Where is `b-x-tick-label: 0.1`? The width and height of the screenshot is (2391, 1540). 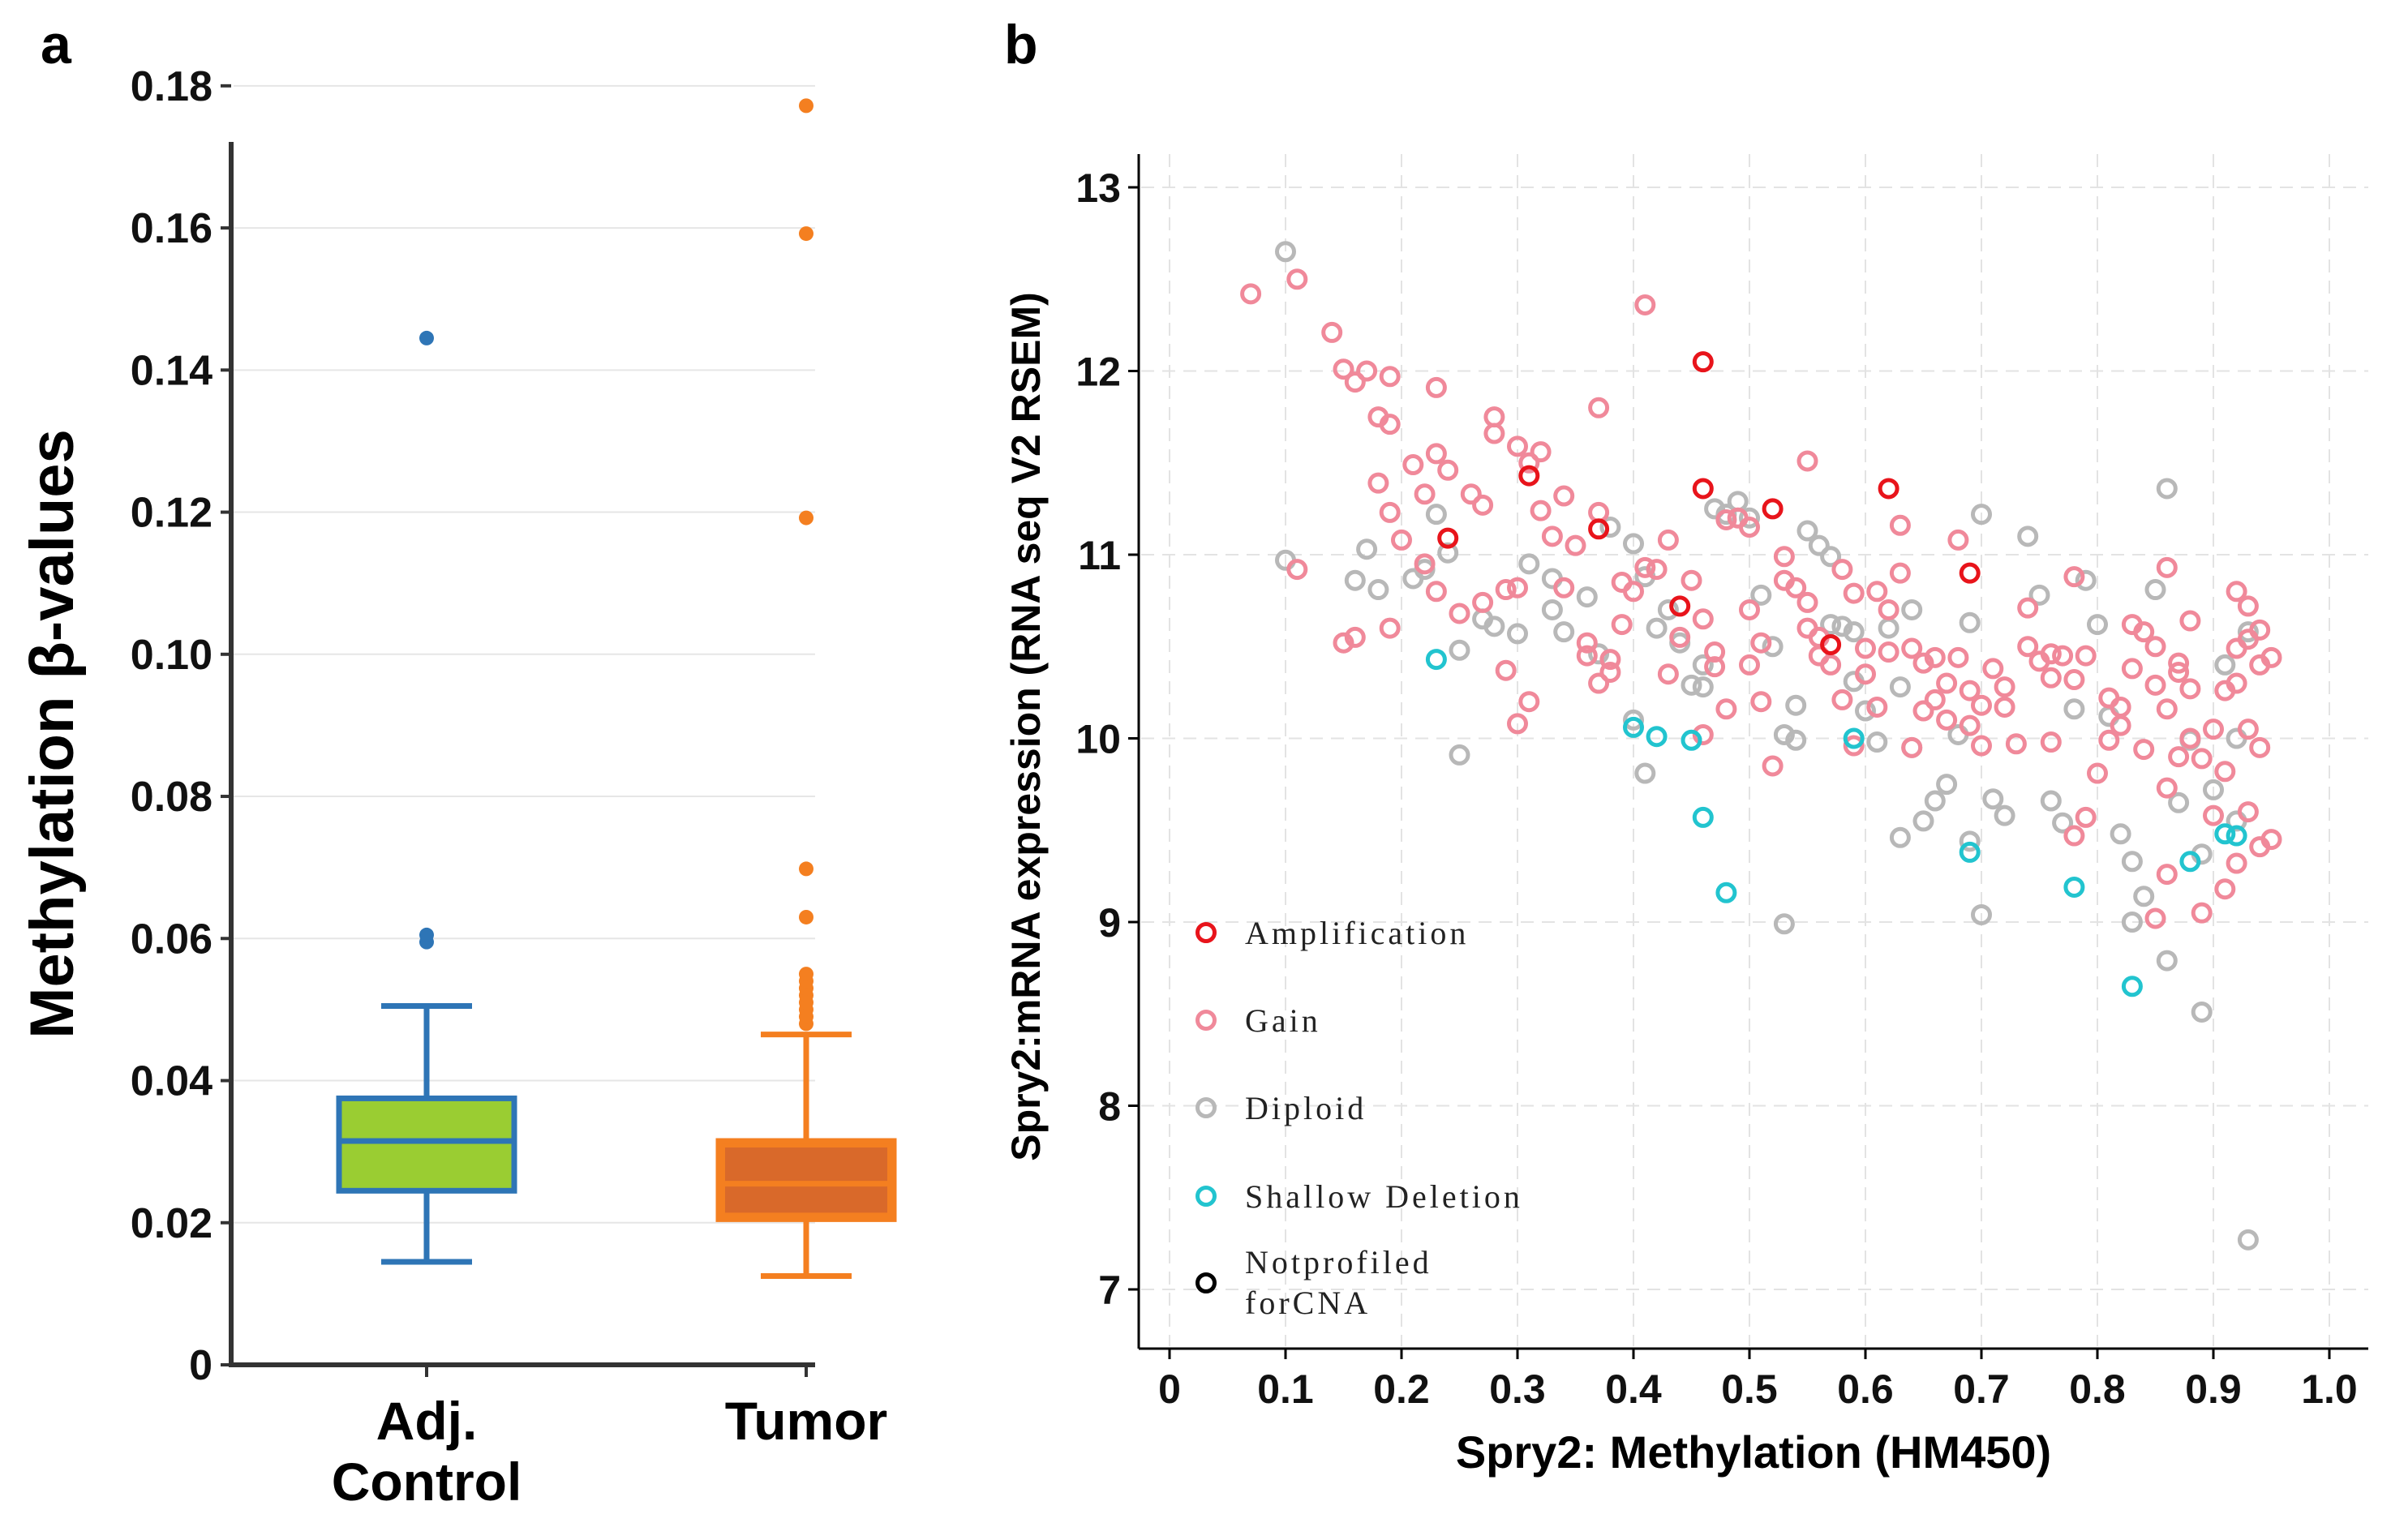
b-x-tick-label: 0.1 is located at coordinates (1286, 1389).